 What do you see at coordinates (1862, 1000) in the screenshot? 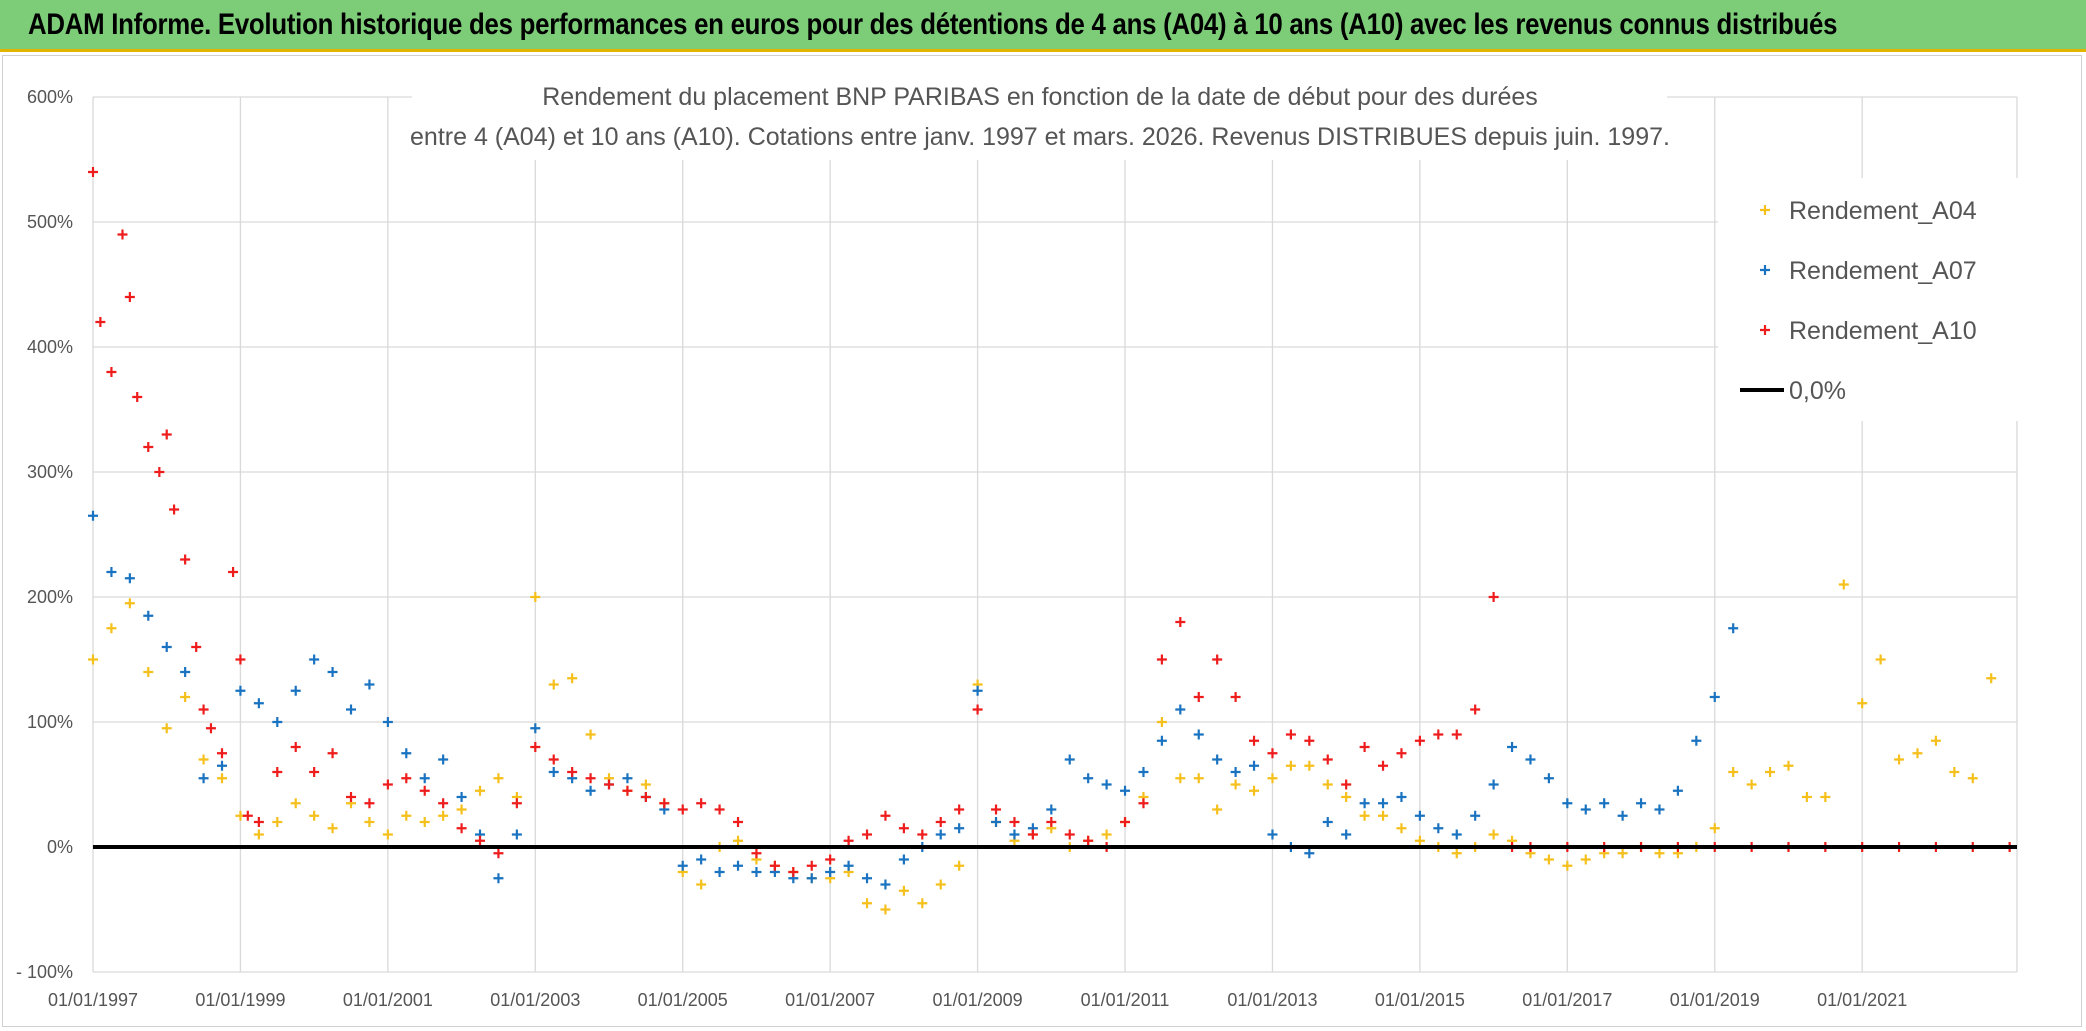
I see `x-tick-label: 01/01/2021` at bounding box center [1862, 1000].